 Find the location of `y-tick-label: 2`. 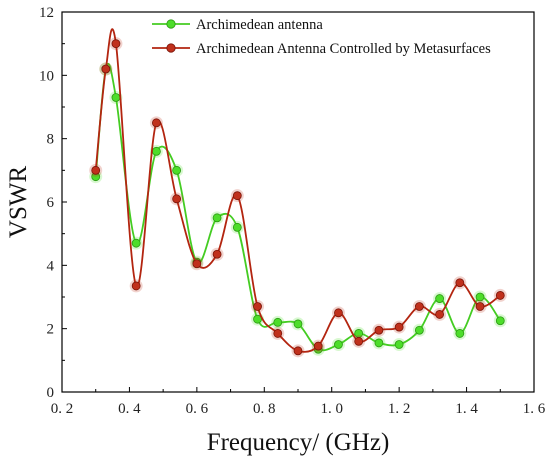

y-tick-label: 2 is located at coordinates (51, 330).